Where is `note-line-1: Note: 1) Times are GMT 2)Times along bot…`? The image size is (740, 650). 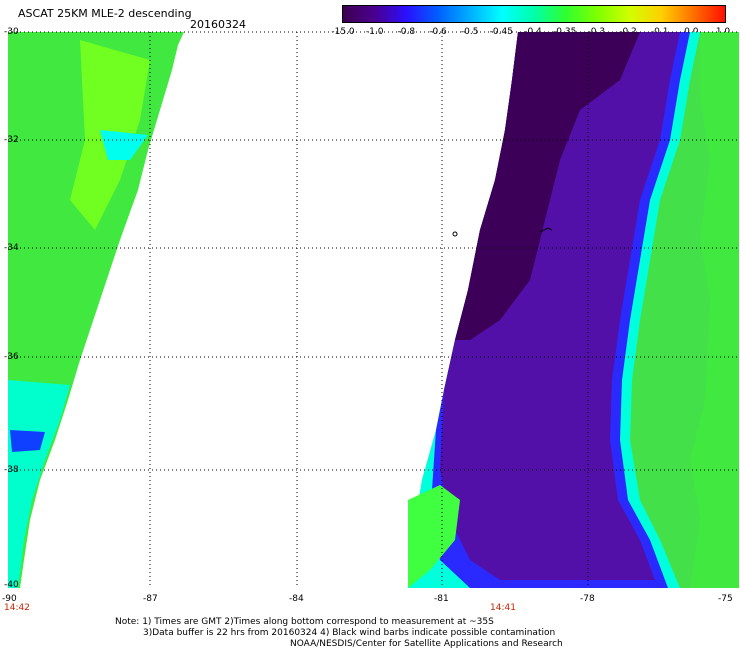
note-line-1: Note: 1) Times are GMT 2)Times along bot… is located at coordinates (304, 622).